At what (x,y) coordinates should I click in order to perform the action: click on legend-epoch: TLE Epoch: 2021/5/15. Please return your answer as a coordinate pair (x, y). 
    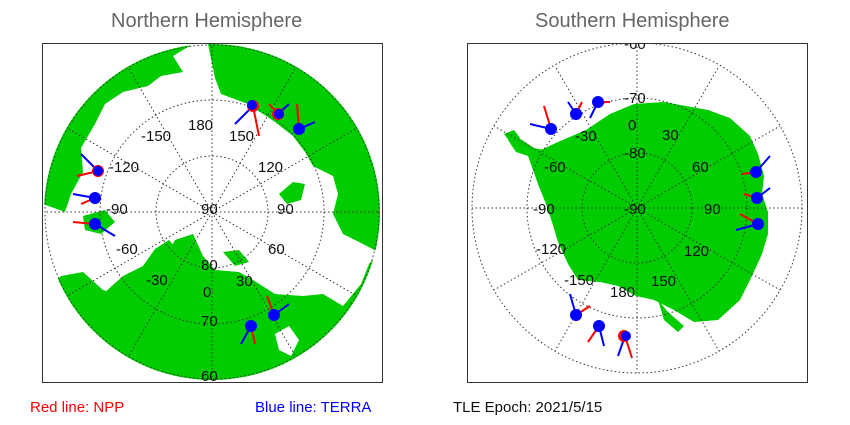
    Looking at the image, I should click on (528, 407).